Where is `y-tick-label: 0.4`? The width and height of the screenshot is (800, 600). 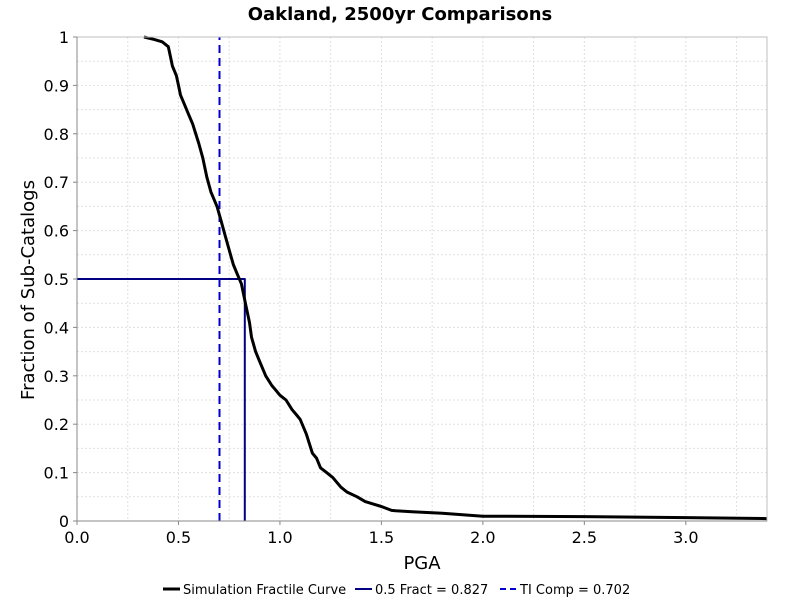
y-tick-label: 0.4 is located at coordinates (56, 327).